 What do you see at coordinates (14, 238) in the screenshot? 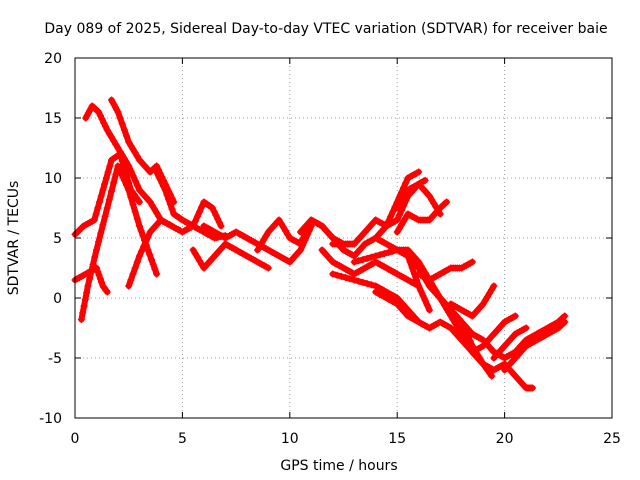
I see `y-axis-label: SDTVAR / TECUs` at bounding box center [14, 238].